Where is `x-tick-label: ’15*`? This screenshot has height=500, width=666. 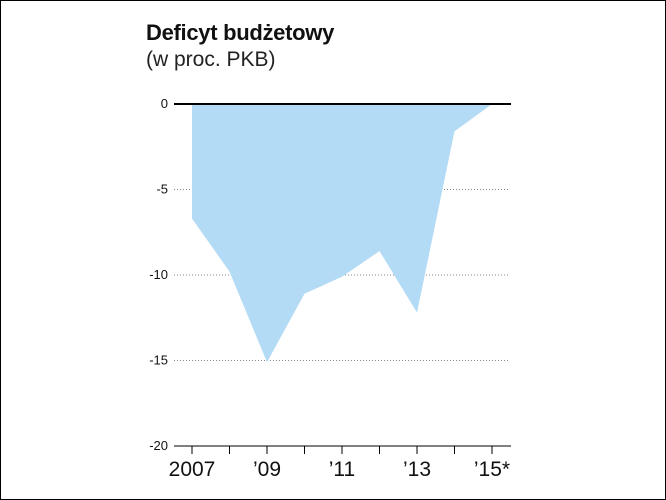
x-tick-label: ’15* is located at coordinates (492, 469).